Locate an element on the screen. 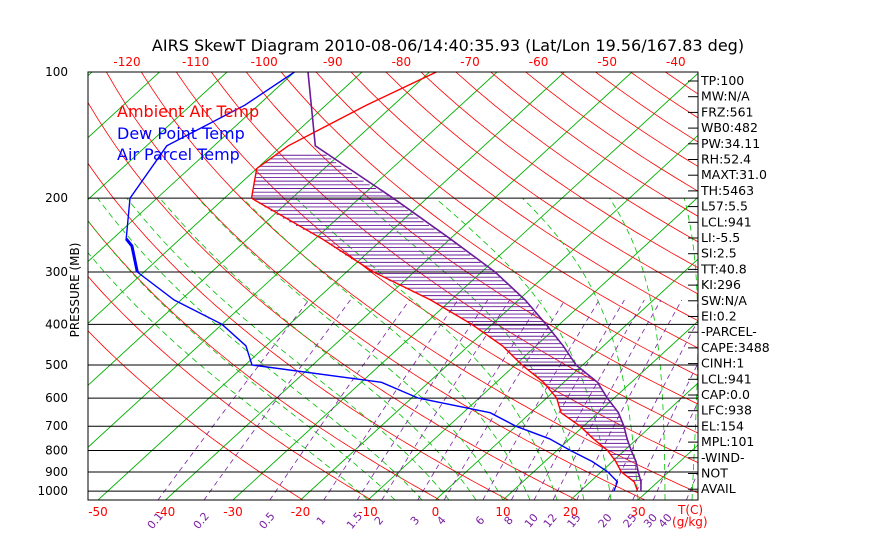 This screenshot has width=870, height=560. bottom-temperature-tick-label: -10 is located at coordinates (368, 512).